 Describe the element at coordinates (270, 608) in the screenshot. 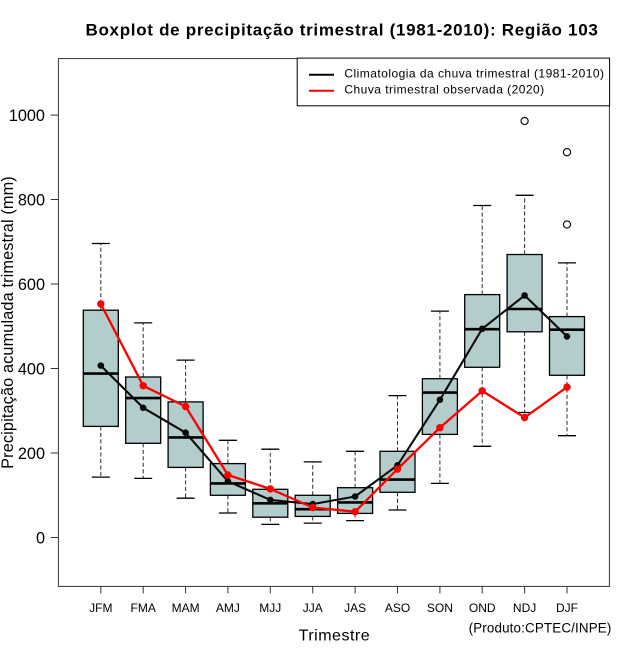

I see `svg-text: MJJ` at that location.